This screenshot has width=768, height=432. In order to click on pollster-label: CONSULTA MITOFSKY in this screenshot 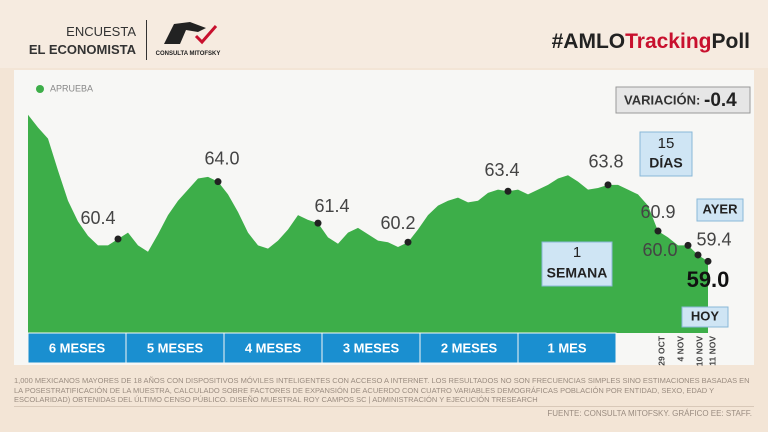, I will do `click(188, 54)`.